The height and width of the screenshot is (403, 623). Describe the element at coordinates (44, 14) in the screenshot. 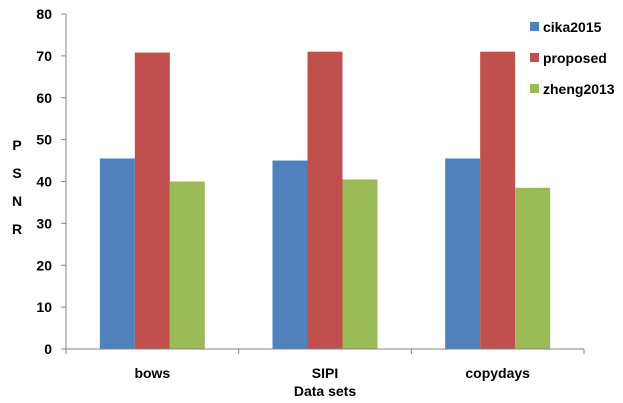

I see `y-tick-label: 80` at that location.